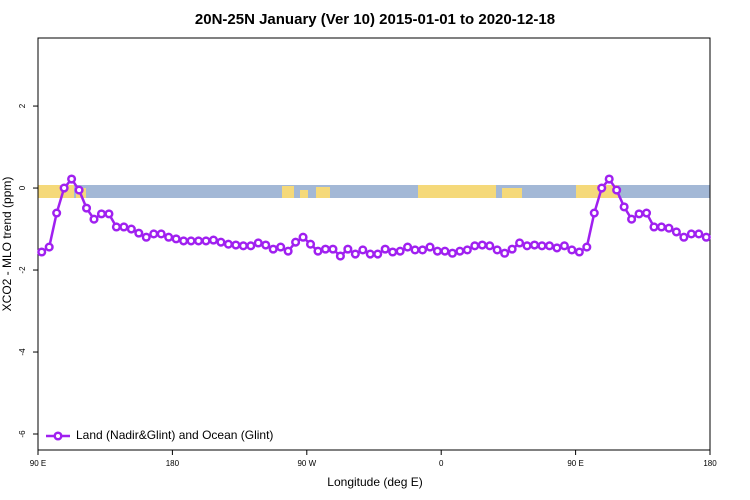  What do you see at coordinates (58, 436) in the screenshot?
I see `legend-marker` at bounding box center [58, 436].